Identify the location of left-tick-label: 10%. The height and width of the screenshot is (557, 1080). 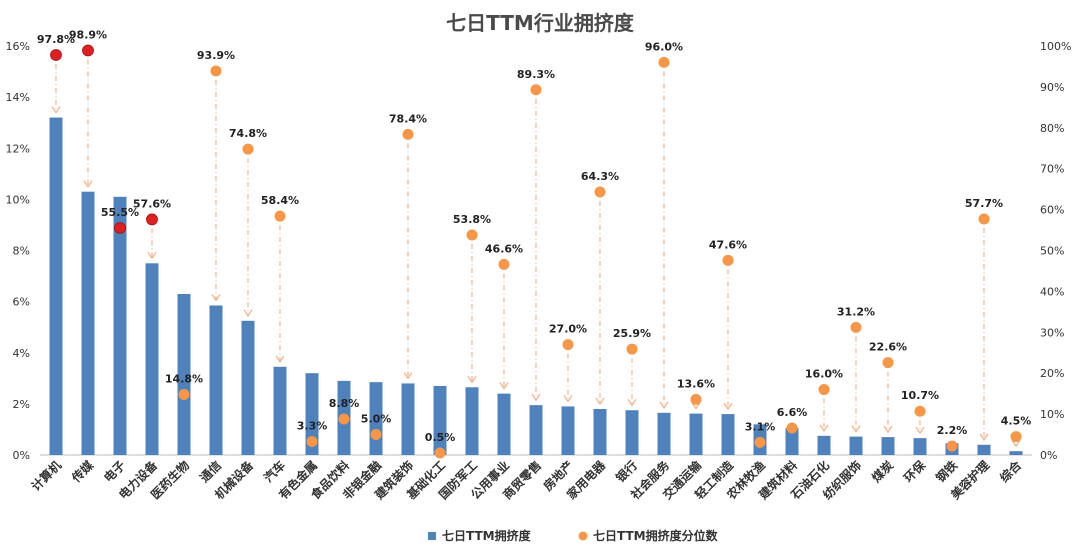
(18, 199).